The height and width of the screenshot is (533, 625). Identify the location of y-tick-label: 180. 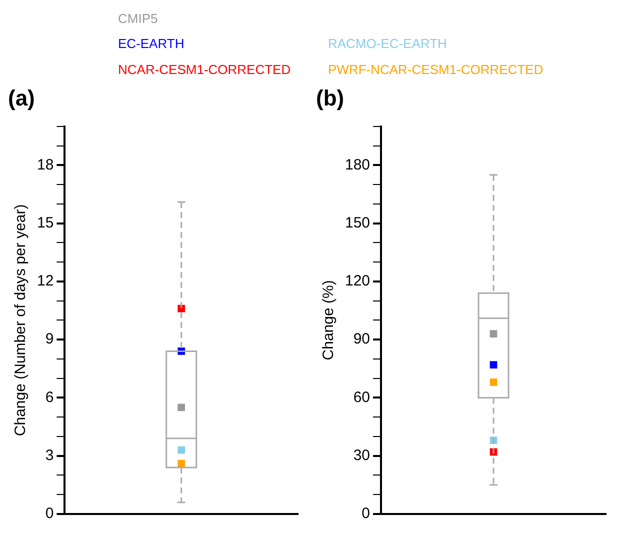
(357, 165).